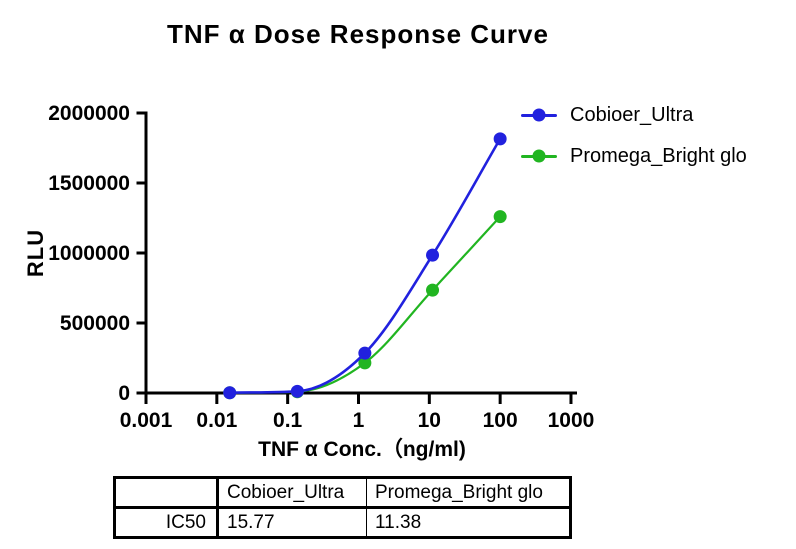  What do you see at coordinates (292, 493) in the screenshot?
I see `table-header-cobioer: Cobioer_Ultra` at bounding box center [292, 493].